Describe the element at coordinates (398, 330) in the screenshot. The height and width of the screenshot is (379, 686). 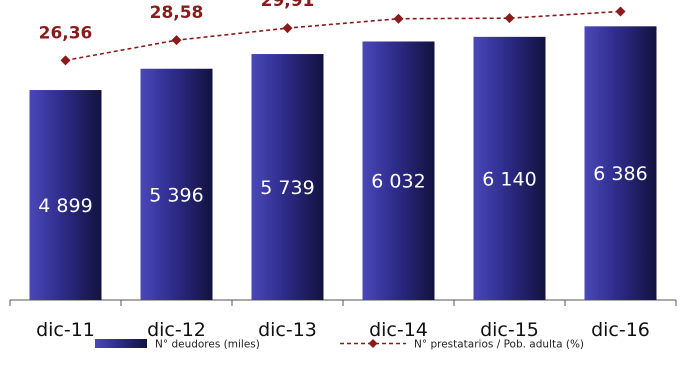
I see `category-label: dic-14` at that location.